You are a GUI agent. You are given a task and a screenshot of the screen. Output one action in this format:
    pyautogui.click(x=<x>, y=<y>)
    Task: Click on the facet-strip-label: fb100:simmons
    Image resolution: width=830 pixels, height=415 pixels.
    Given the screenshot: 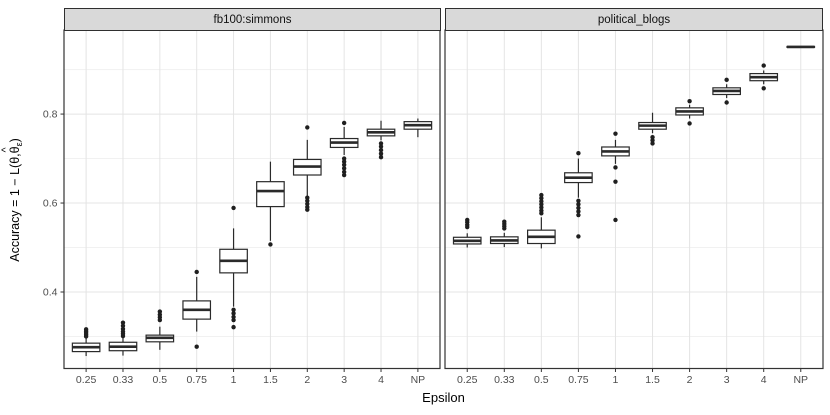 What is the action you would take?
    pyautogui.click(x=252, y=19)
    